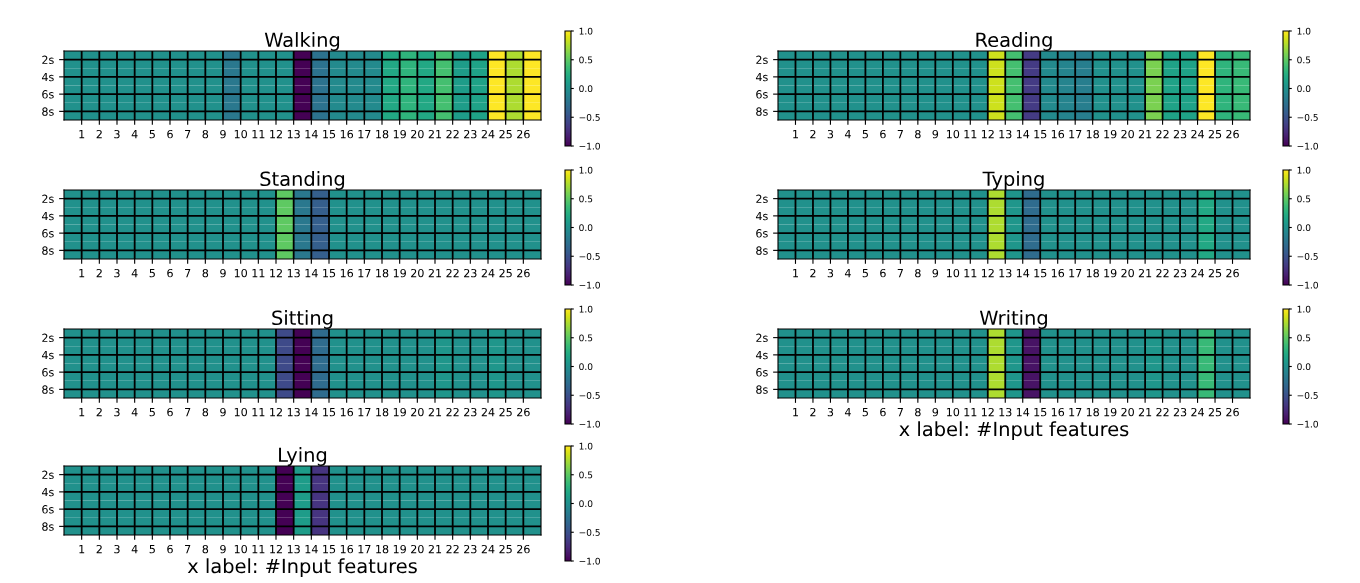  What do you see at coordinates (99, 549) in the screenshot?
I see `x-tick-label: 2` at bounding box center [99, 549].